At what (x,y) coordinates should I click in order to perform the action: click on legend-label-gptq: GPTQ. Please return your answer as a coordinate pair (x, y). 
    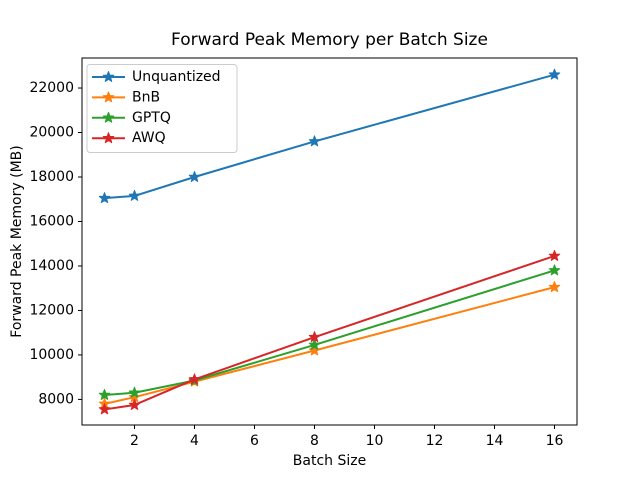
    Looking at the image, I should click on (151, 118).